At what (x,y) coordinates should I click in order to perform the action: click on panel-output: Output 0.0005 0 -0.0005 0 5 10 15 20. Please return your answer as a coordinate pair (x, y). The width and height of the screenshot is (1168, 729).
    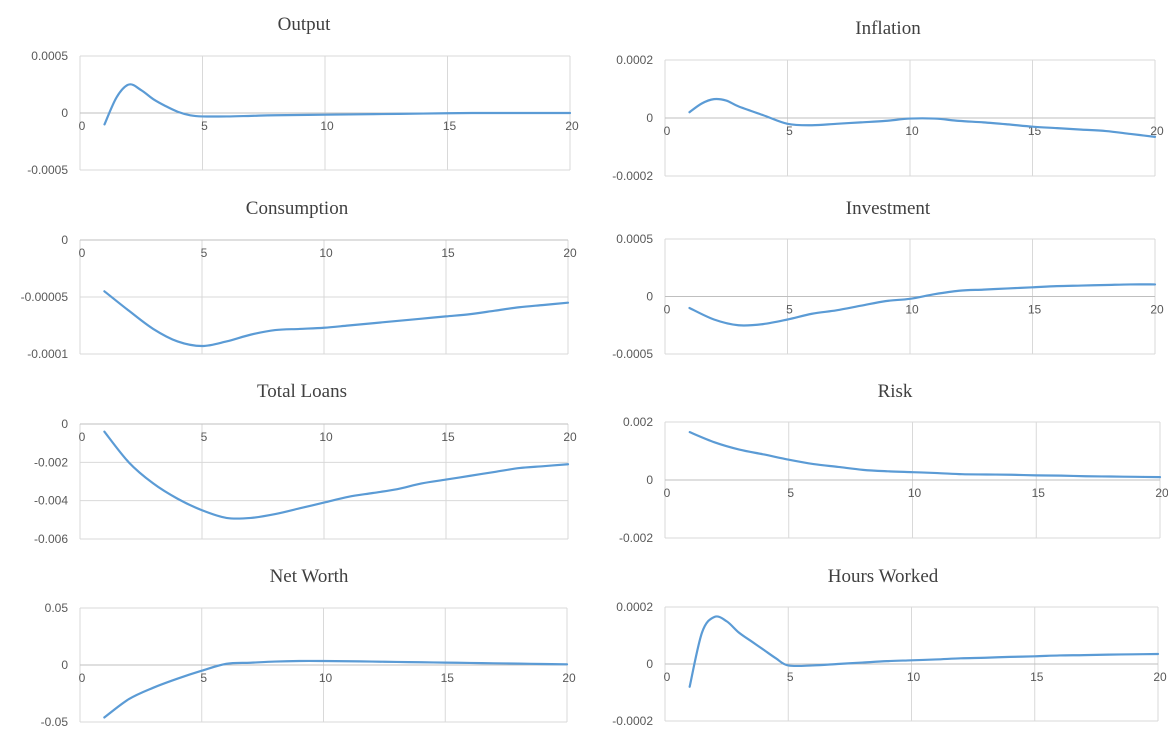
    Looking at the image, I should click on (303, 95).